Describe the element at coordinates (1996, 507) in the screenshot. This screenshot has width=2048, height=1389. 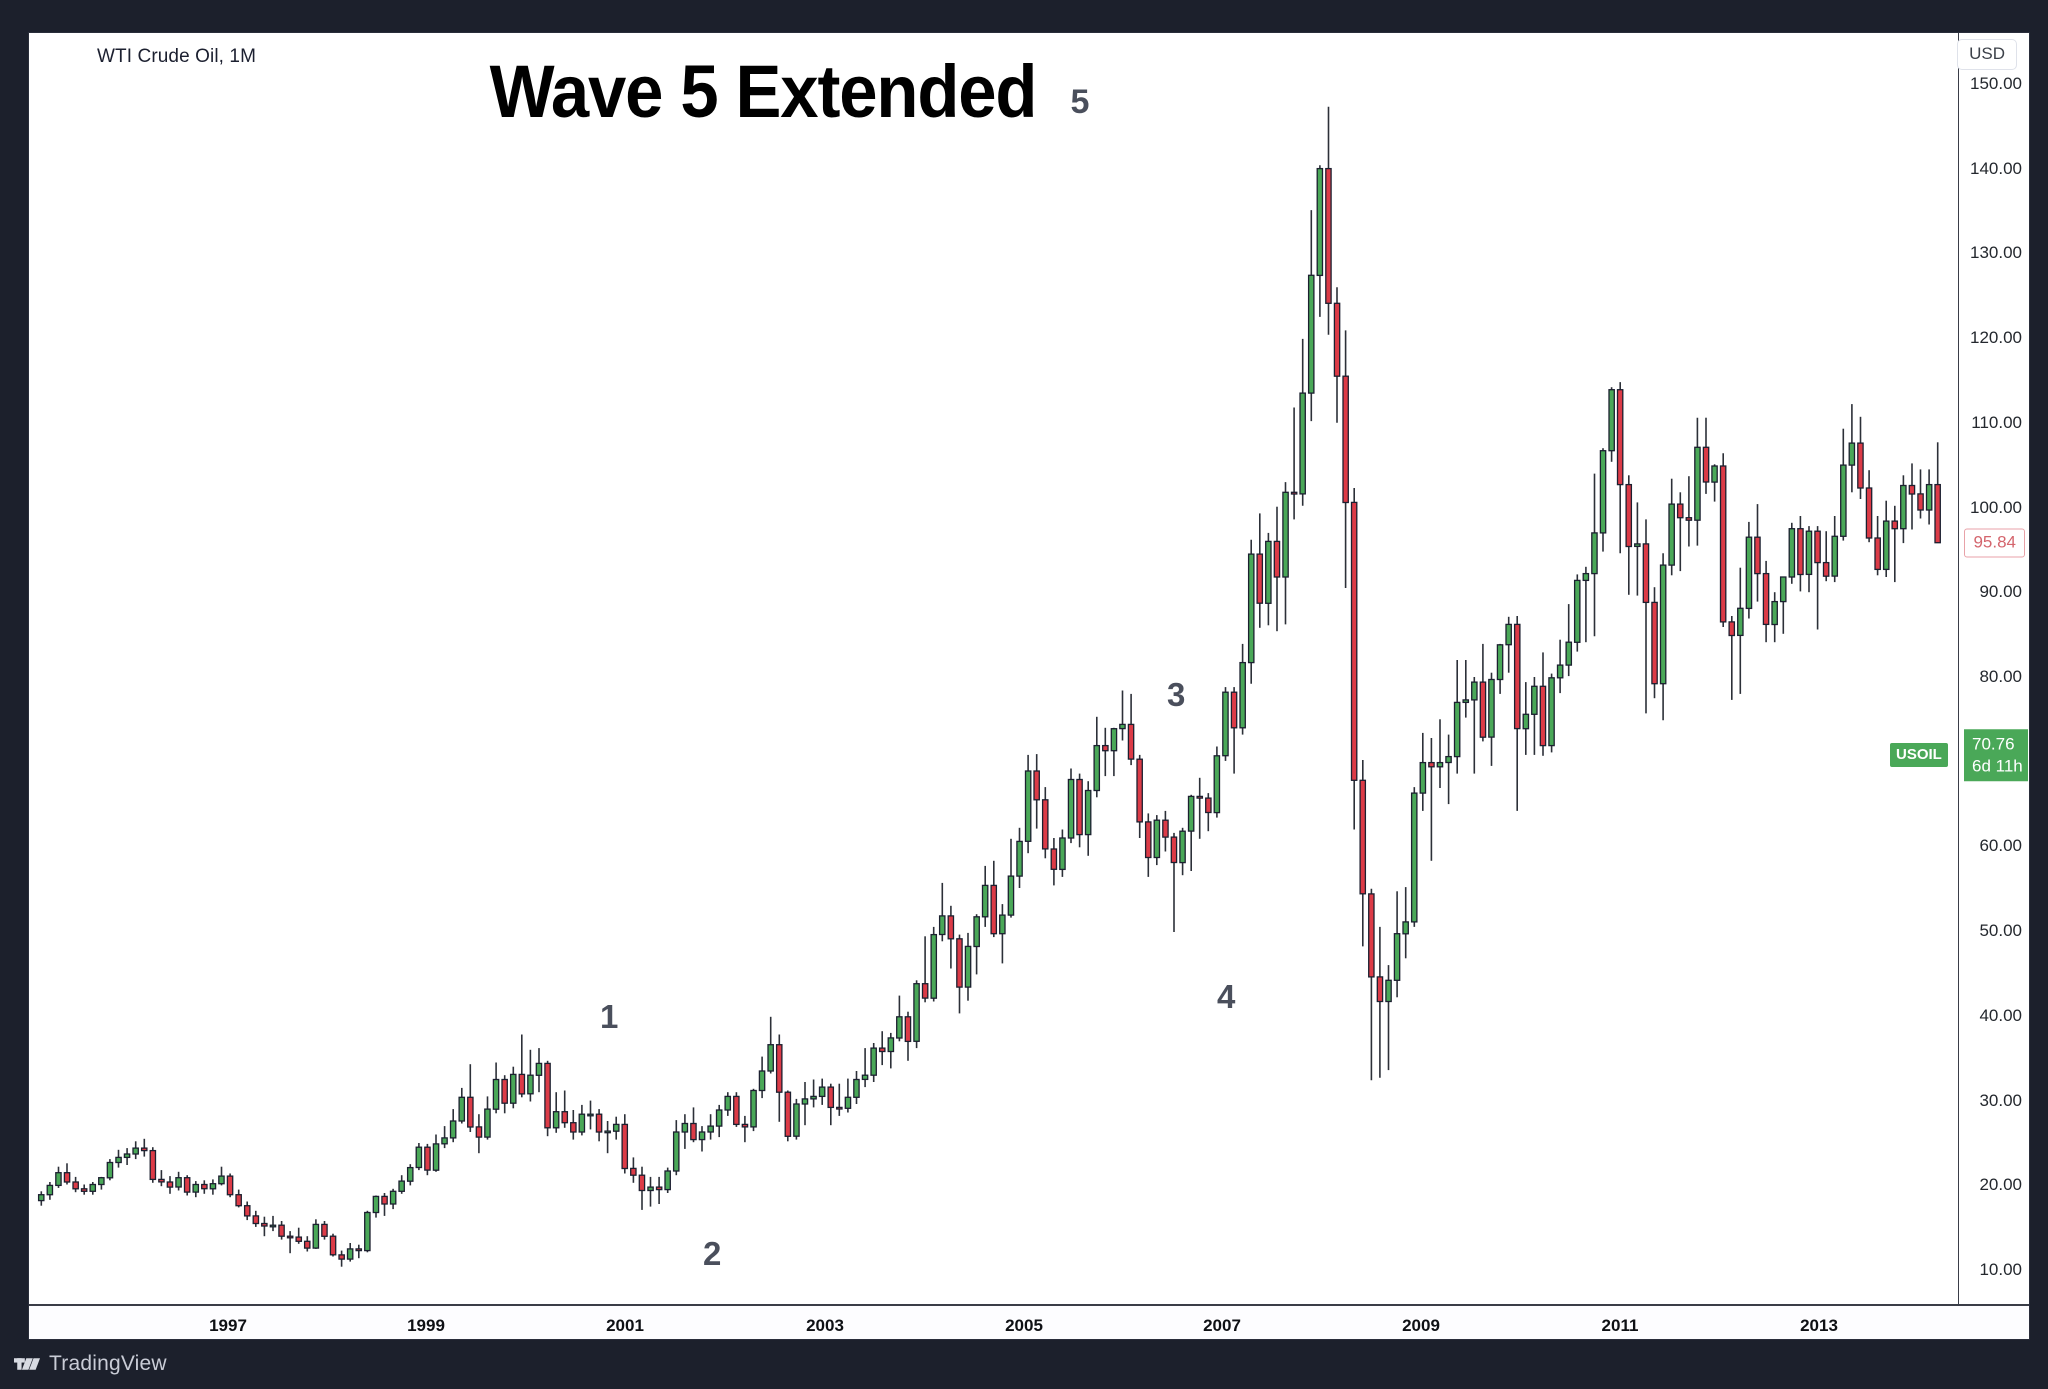
I see `price-tick-100: 100.00` at that location.